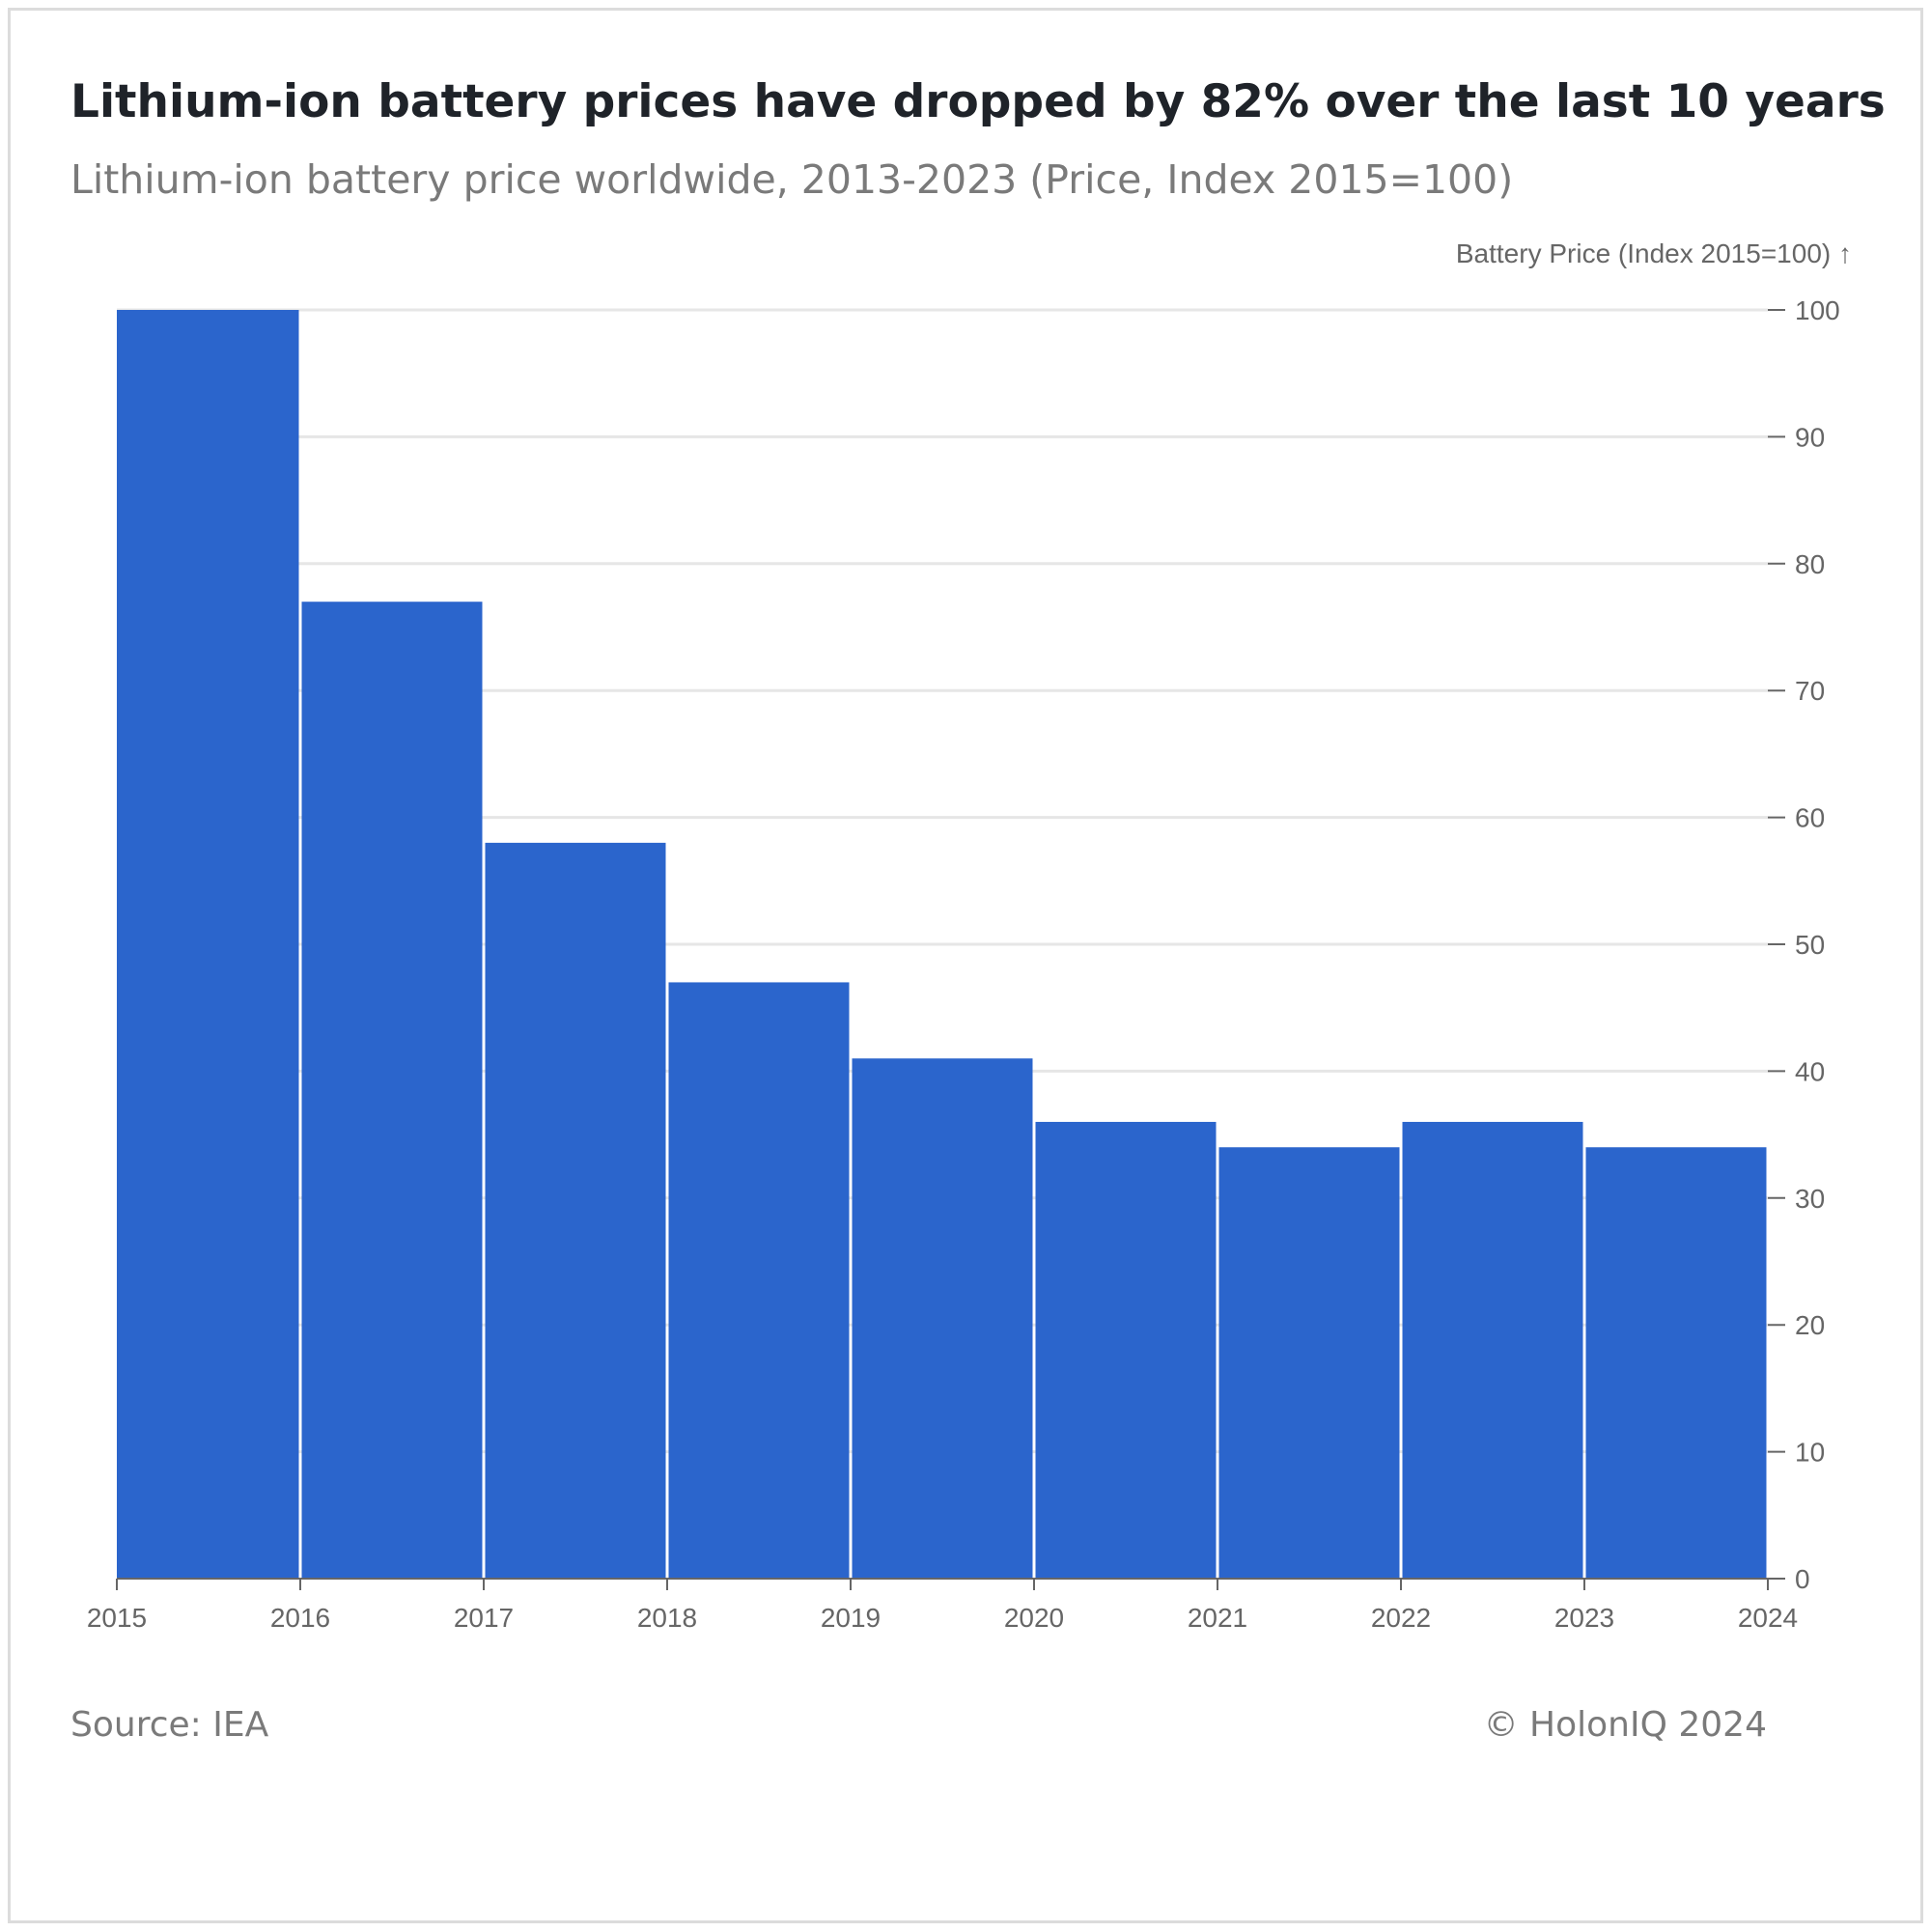 Image resolution: width=1931 pixels, height=1932 pixels. What do you see at coordinates (1492, 1350) in the screenshot?
I see `bar-2022` at bounding box center [1492, 1350].